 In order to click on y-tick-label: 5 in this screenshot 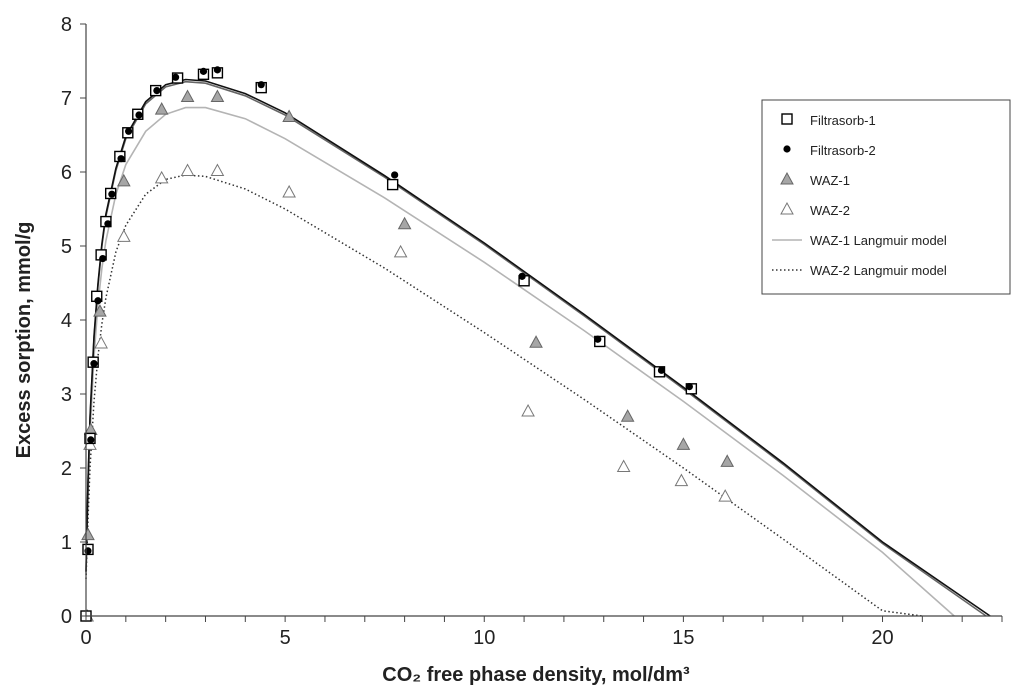, I will do `click(66, 247)`.